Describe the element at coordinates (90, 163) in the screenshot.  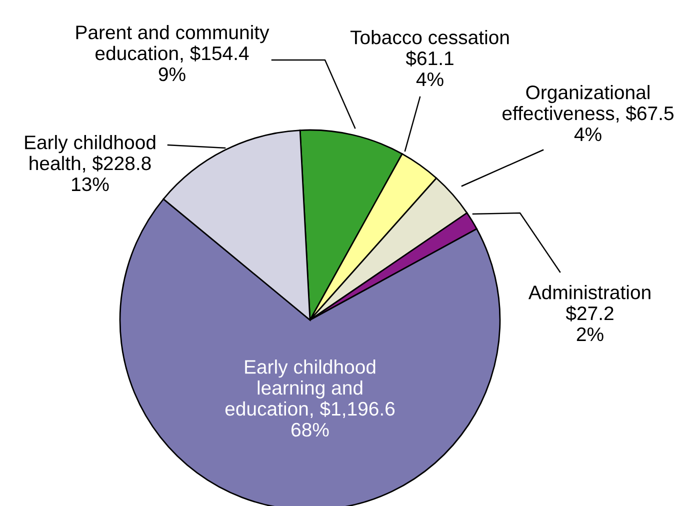
I see `slice-label: Early childhood health, $228.8 13%` at that location.